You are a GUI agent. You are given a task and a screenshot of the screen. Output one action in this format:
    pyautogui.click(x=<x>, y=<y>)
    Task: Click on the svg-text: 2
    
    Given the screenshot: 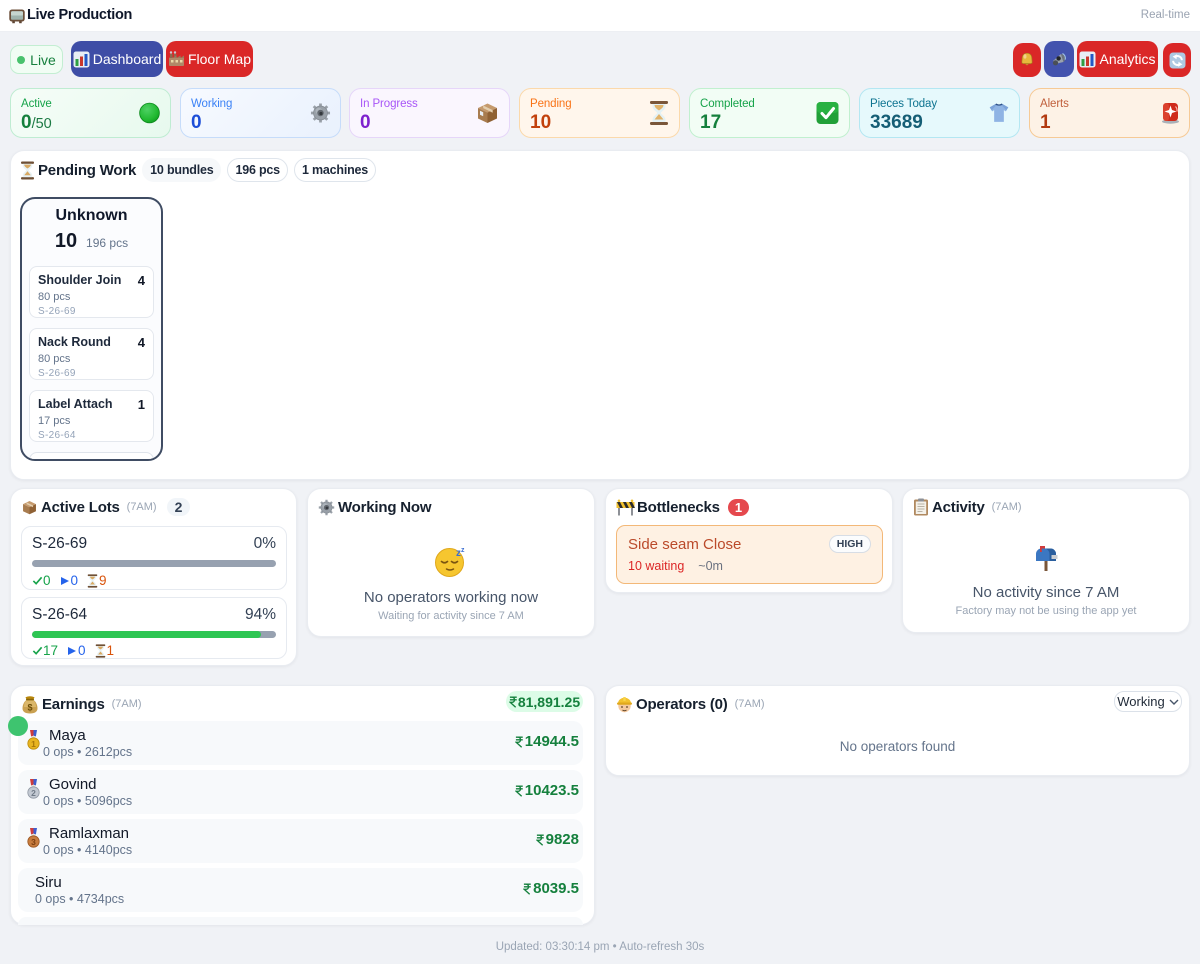 What is the action you would take?
    pyautogui.click(x=33, y=793)
    